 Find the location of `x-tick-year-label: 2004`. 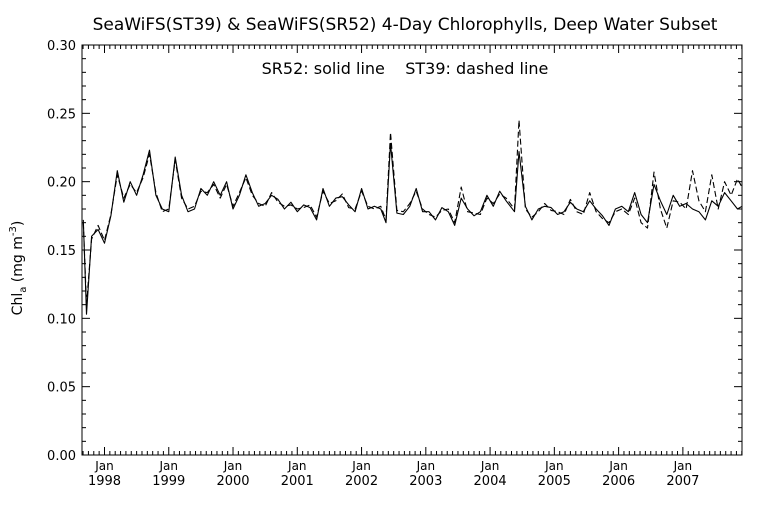

x-tick-year-label: 2004 is located at coordinates (490, 481).